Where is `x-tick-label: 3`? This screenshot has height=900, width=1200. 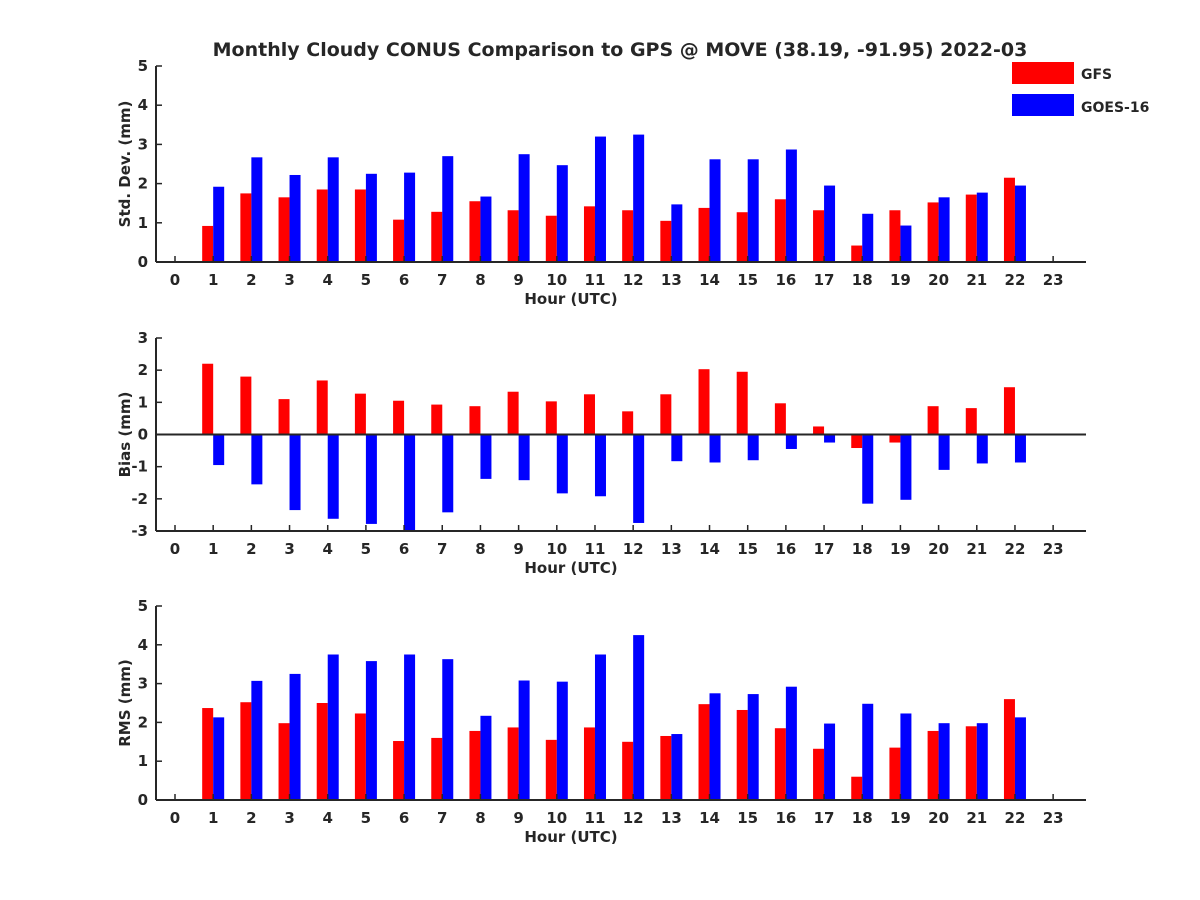
x-tick-label: 3 is located at coordinates (289, 280).